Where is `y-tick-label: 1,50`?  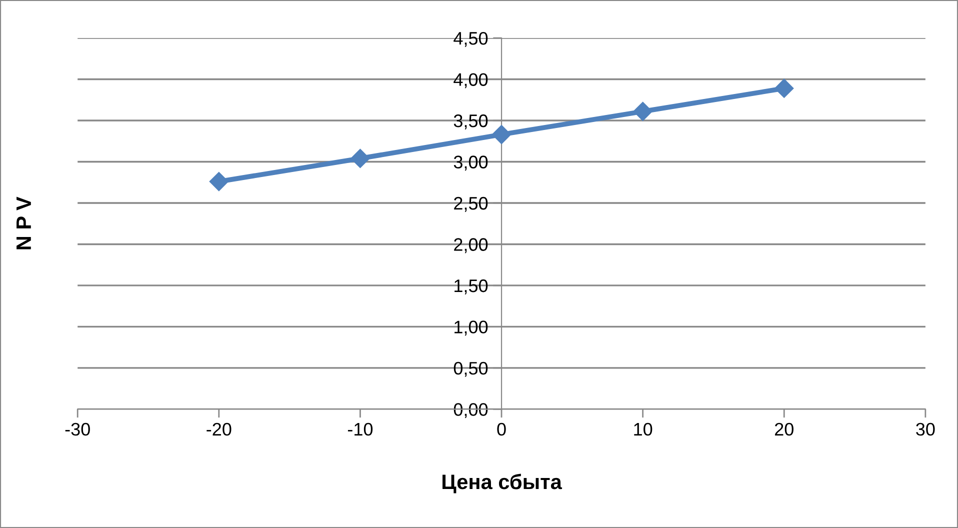
y-tick-label: 1,50 is located at coordinates (471, 286).